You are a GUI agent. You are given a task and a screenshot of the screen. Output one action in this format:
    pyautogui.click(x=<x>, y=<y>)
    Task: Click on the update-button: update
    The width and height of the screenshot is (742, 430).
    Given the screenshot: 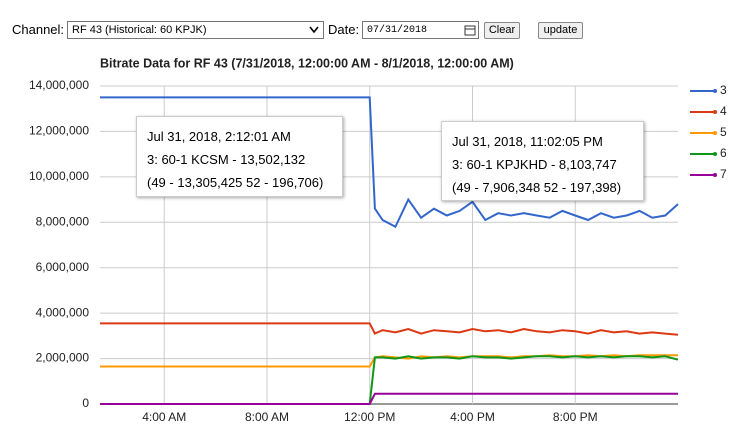 What is the action you would take?
    pyautogui.click(x=560, y=30)
    